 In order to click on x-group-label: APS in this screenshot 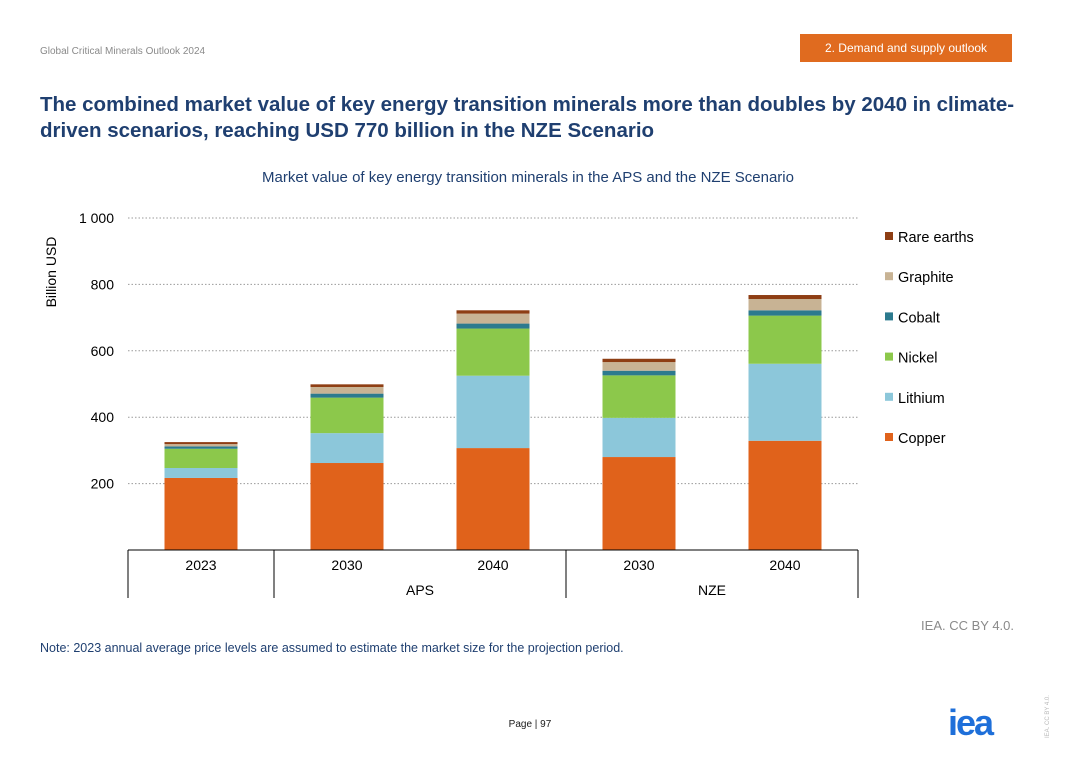, I will do `click(420, 590)`.